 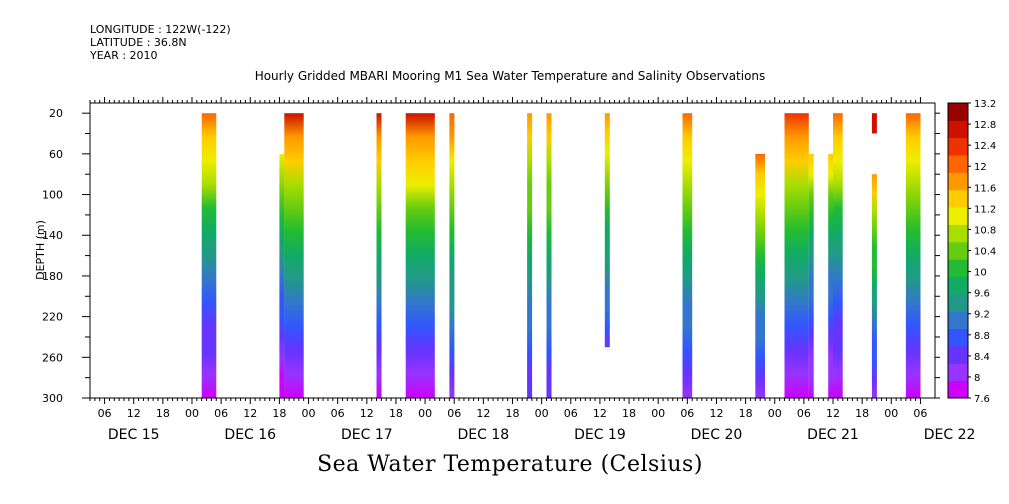 I want to click on x-day-label: DEC 18, so click(x=484, y=435).